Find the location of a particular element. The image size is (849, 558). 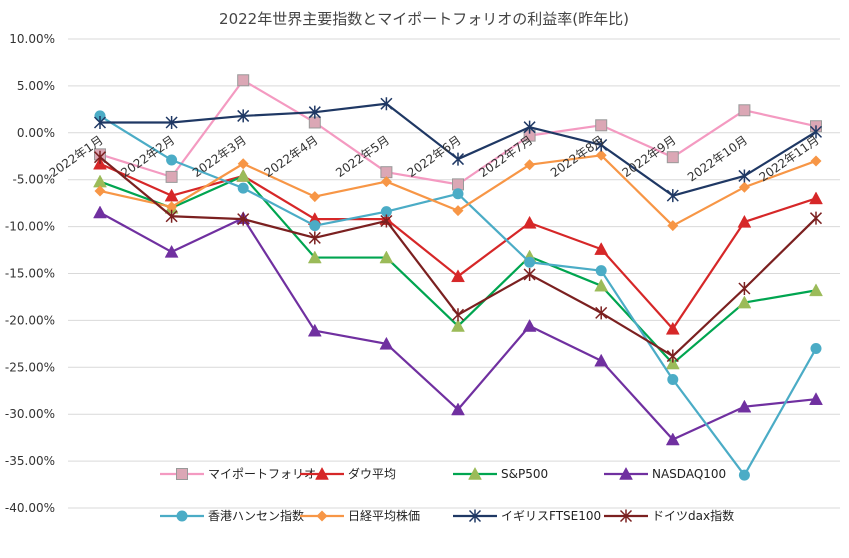

y-tick-label: -15.00% is located at coordinates (30, 274).